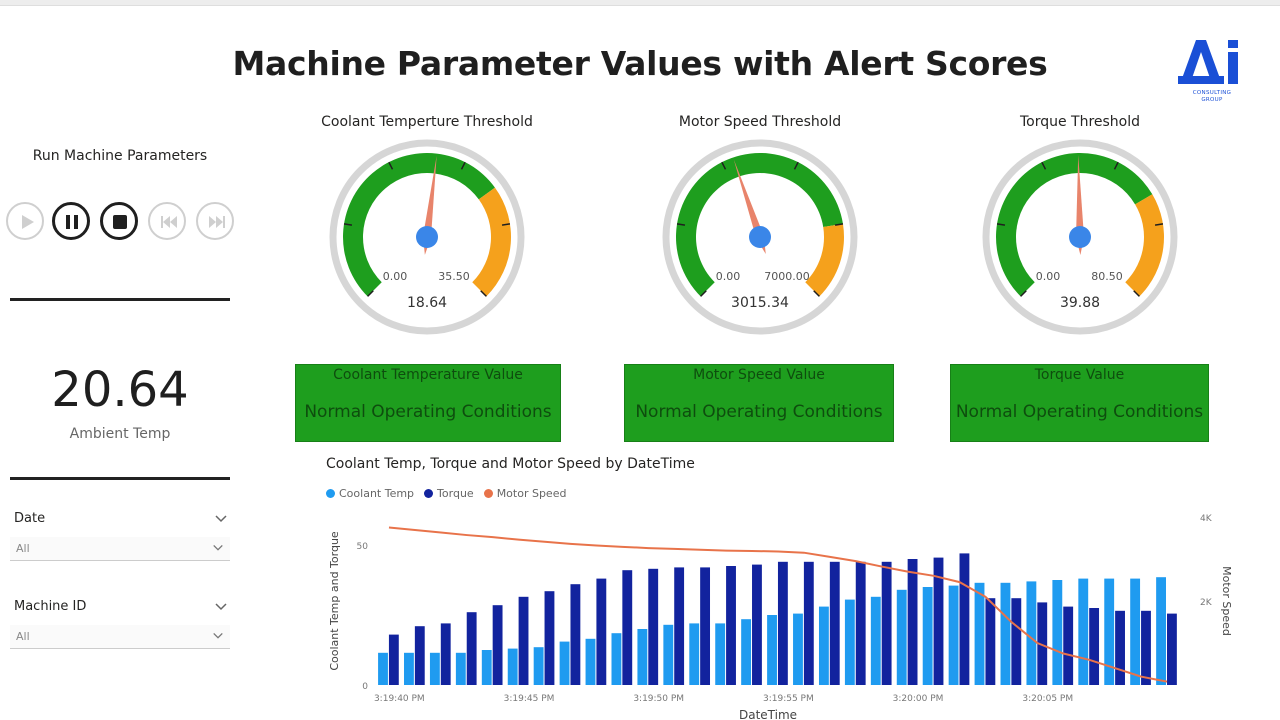 The image size is (1280, 720). I want to click on machine-id-dropdown: All, so click(120, 637).